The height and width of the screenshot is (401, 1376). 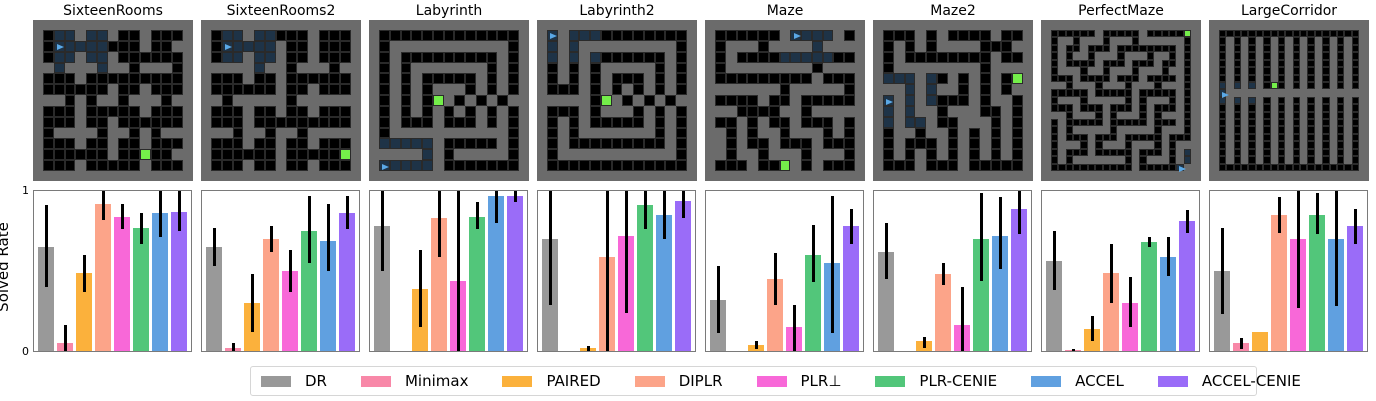 I want to click on bar-plr-cenie, so click(x=645, y=278).